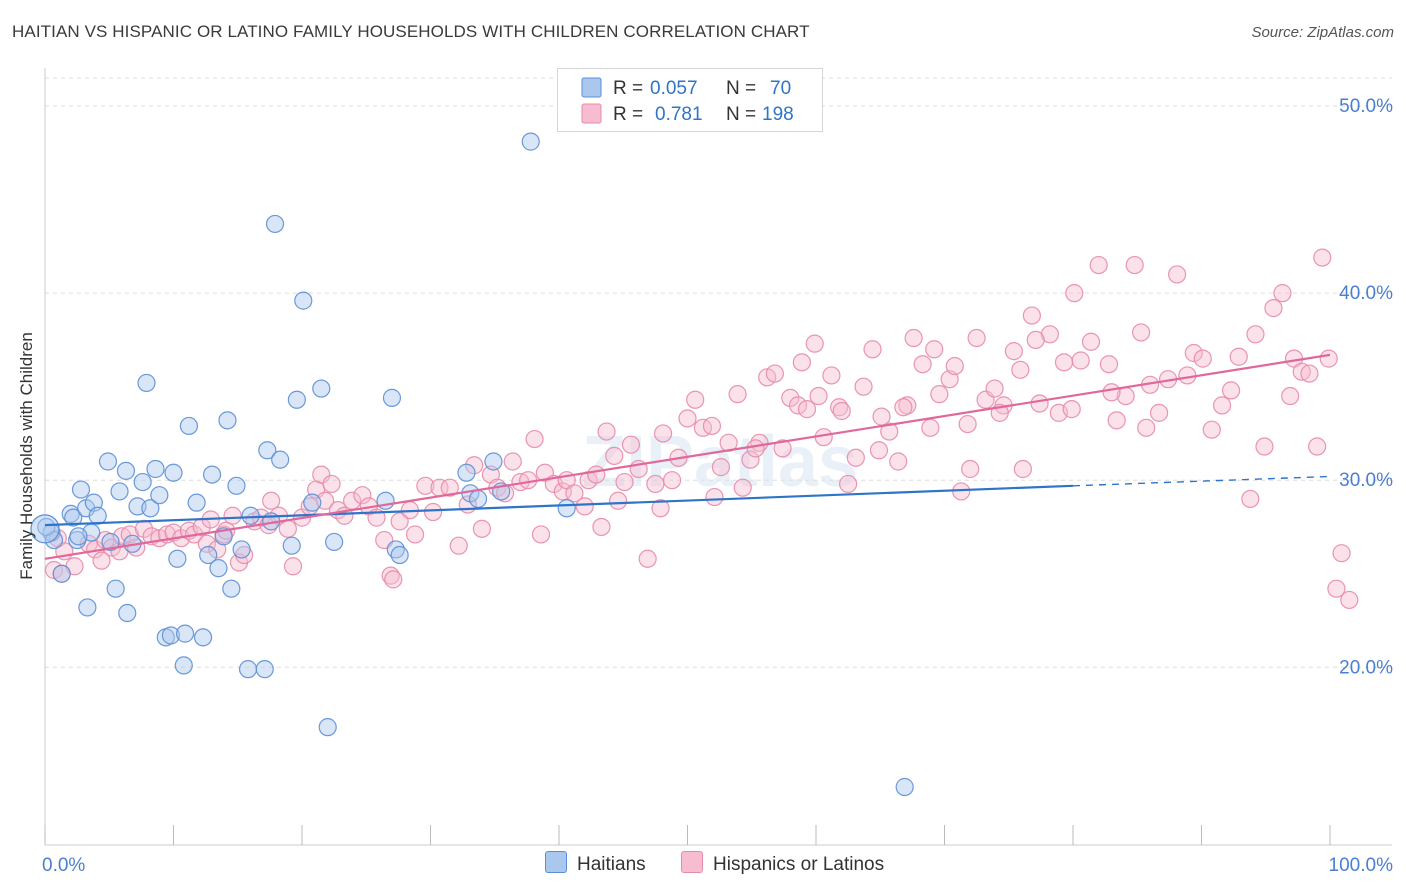  I want to click on legend-swatch-haitians-bottom, so click(556, 862).